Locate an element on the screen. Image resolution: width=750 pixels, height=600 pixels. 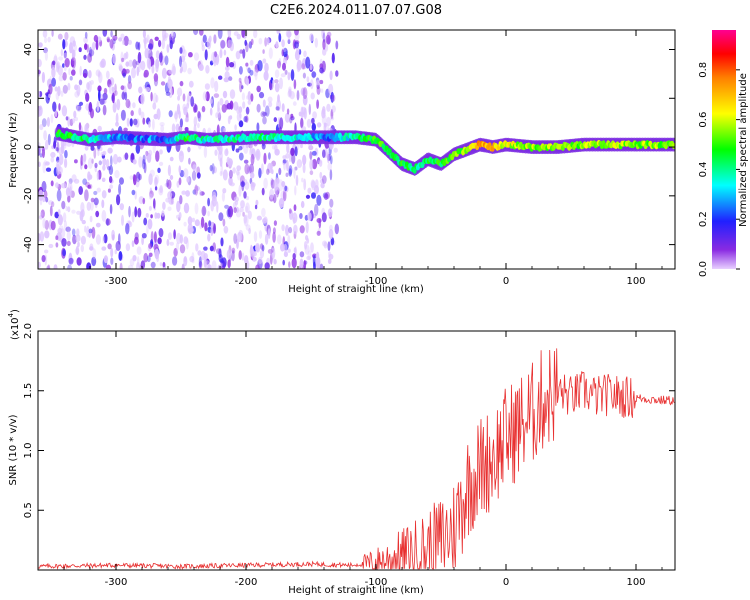
y-tick-label: 0 is located at coordinates (28, 147).